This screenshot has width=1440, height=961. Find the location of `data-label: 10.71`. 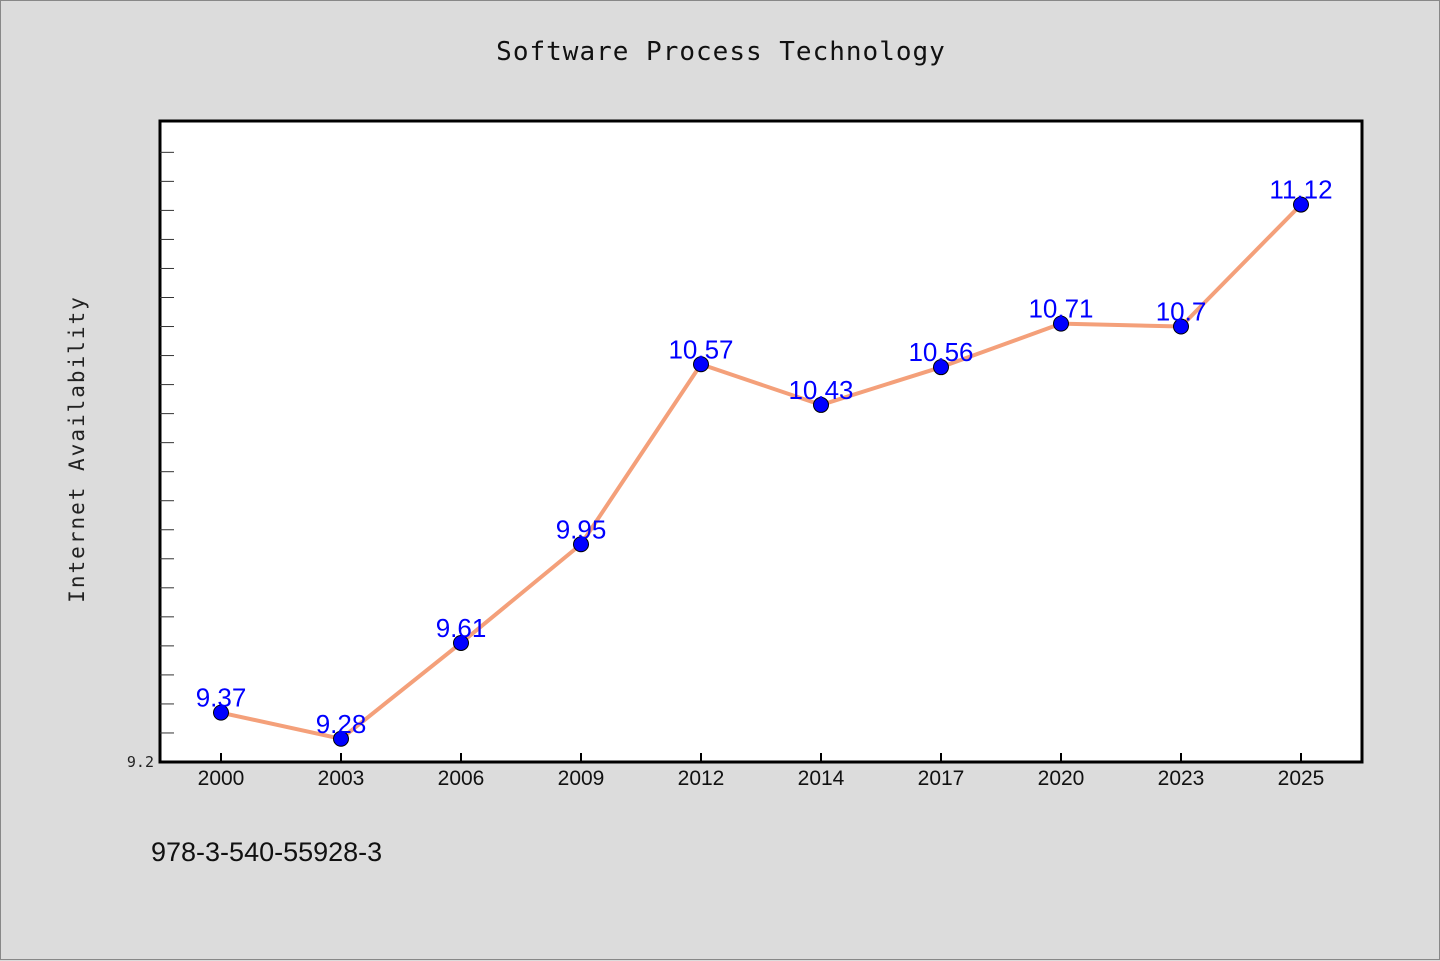

data-label: 10.71 is located at coordinates (1060, 309).